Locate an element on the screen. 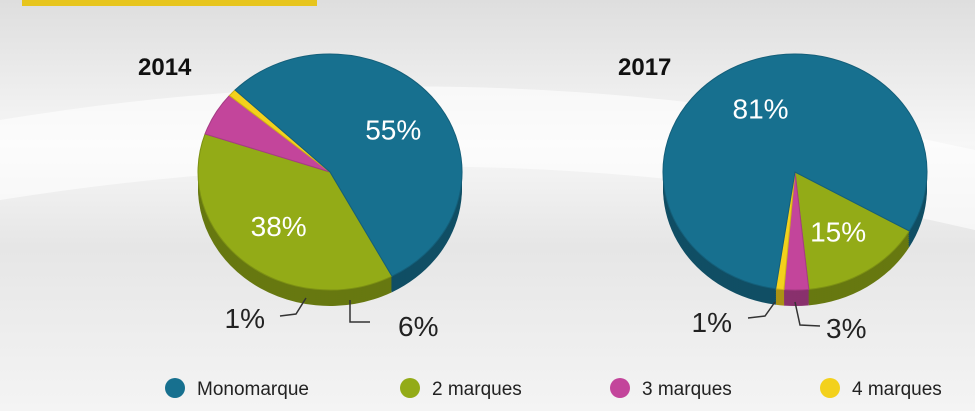 Image resolution: width=975 pixels, height=411 pixels. chart-title: 2014 is located at coordinates (165, 67).